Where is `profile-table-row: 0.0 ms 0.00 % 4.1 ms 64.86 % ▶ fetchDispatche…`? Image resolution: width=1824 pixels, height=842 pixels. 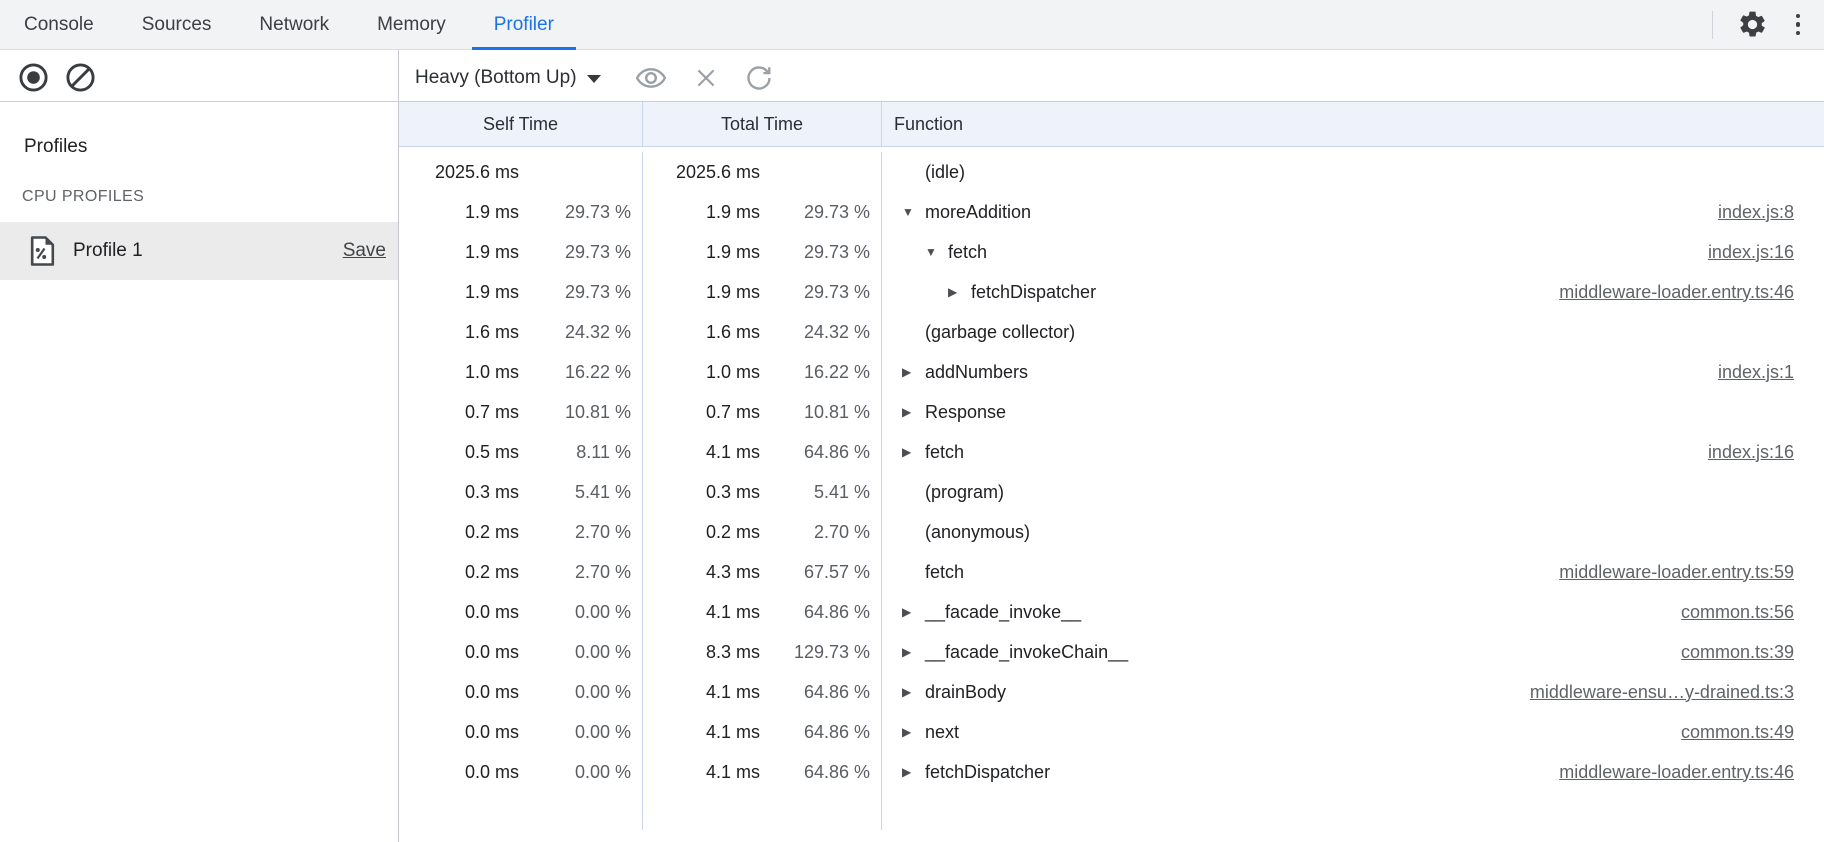
profile-table-row: 0.0 ms 0.00 % 4.1 ms 64.86 % ▶ fetchDispatche… is located at coordinates (1111, 772).